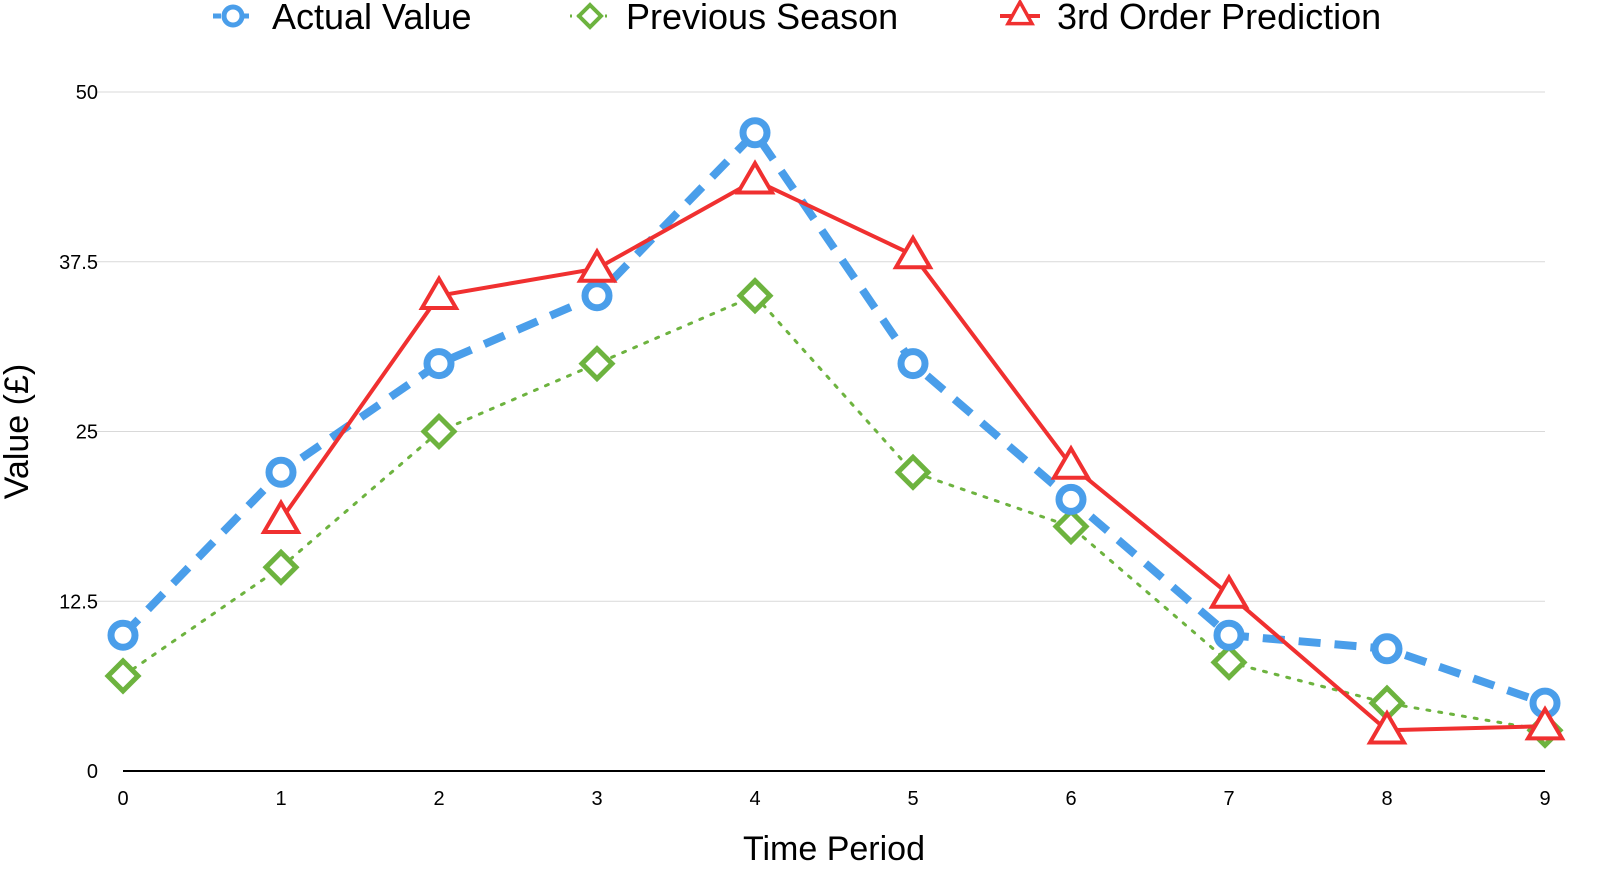 Image resolution: width=1621 pixels, height=890 pixels. I want to click on x-tick-label: 8, so click(1386, 799).